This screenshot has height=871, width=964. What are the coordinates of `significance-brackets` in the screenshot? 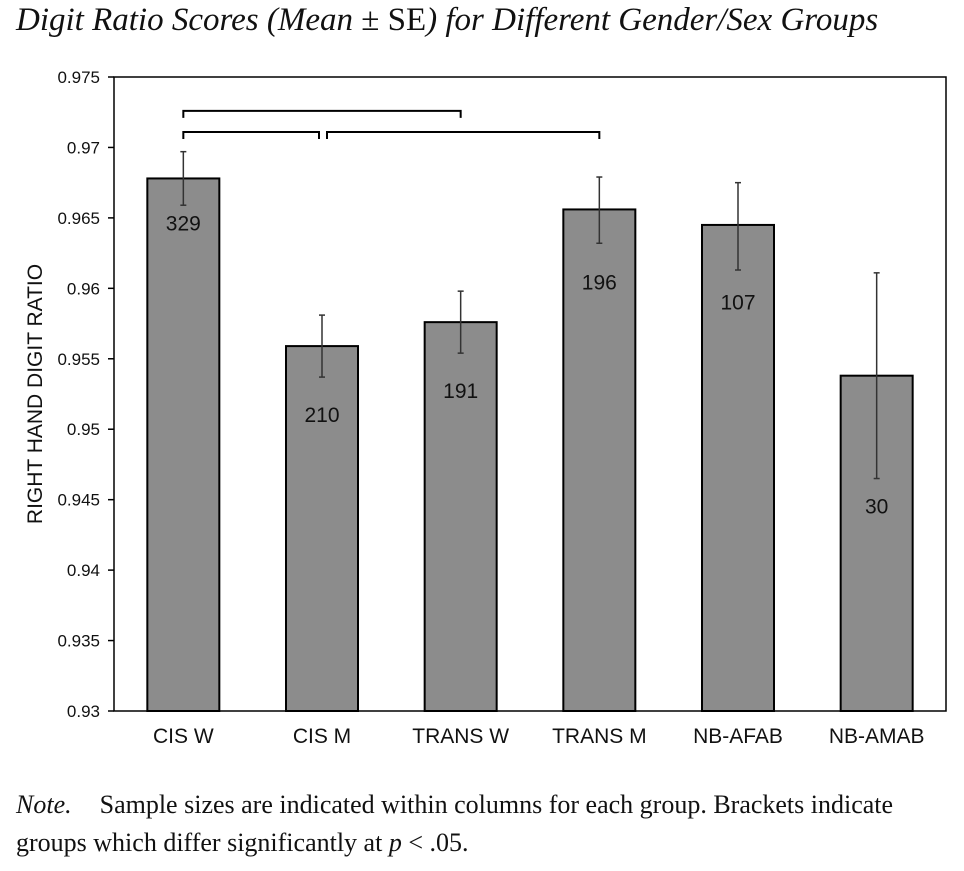 It's located at (391, 124).